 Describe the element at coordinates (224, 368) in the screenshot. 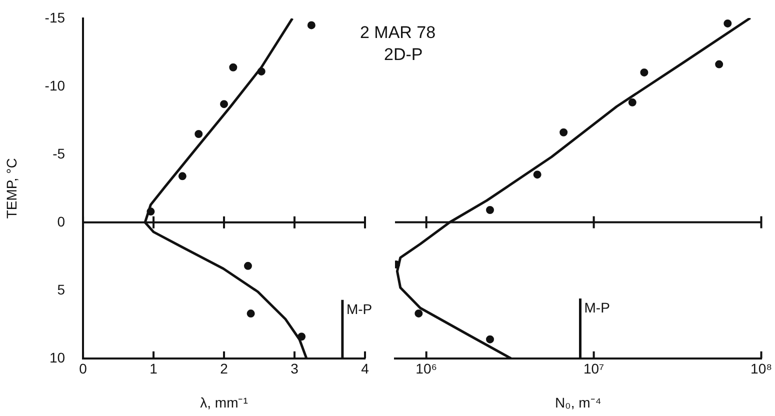

I see `x-tick-label: 2` at that location.